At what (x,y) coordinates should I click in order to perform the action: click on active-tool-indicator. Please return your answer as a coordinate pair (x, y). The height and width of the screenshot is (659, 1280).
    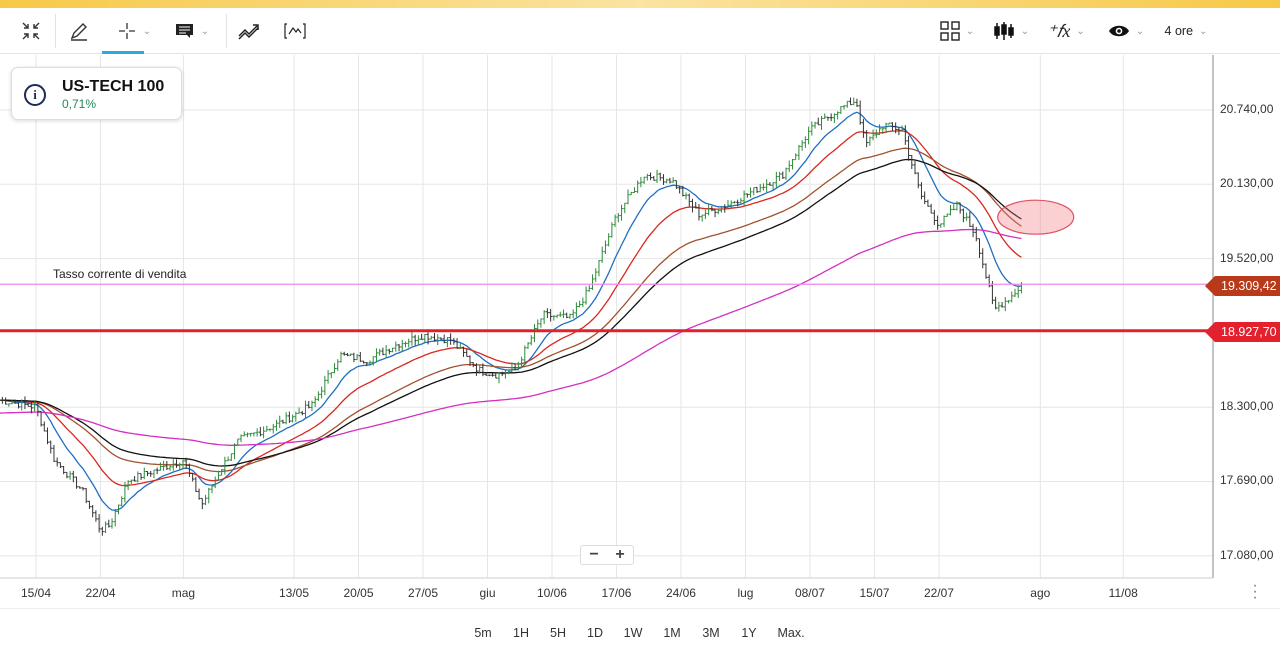
    Looking at the image, I should click on (123, 52).